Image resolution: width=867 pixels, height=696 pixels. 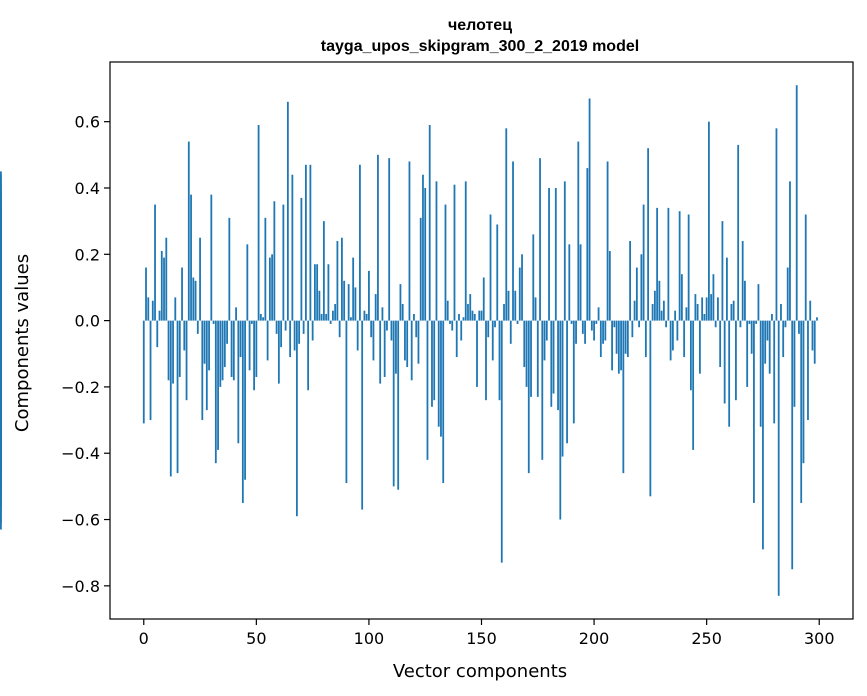 I want to click on chart-subtitle: tayga_upos_skipgram_300_2_2019 model, so click(x=480, y=46).